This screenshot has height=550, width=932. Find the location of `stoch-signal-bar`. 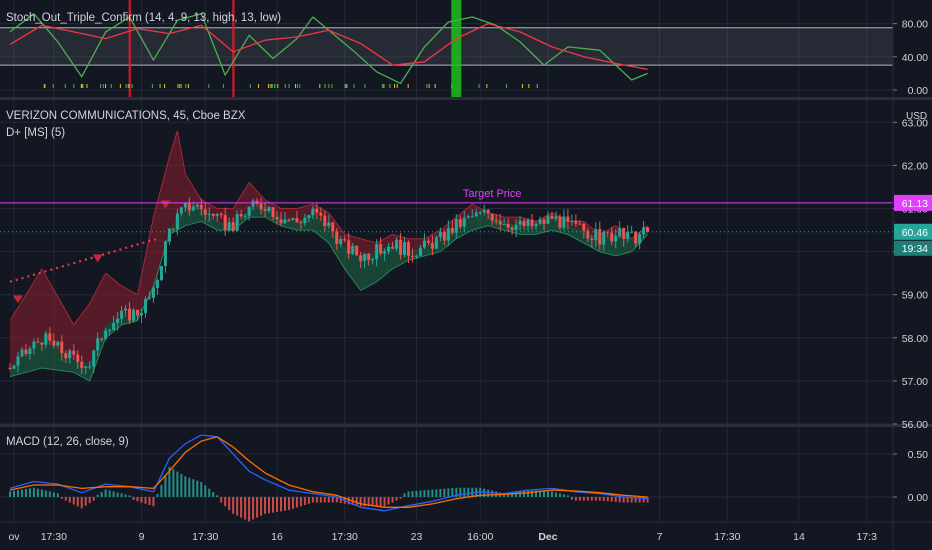

stoch-signal-bar is located at coordinates (130, 49).